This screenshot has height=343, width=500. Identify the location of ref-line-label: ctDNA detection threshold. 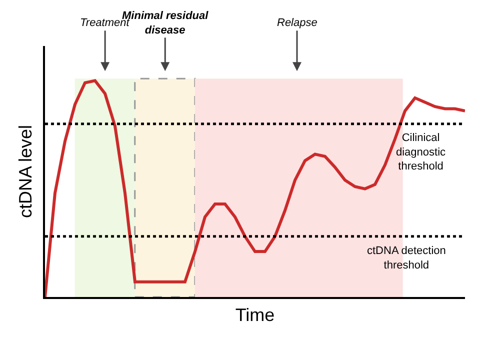
(406, 258).